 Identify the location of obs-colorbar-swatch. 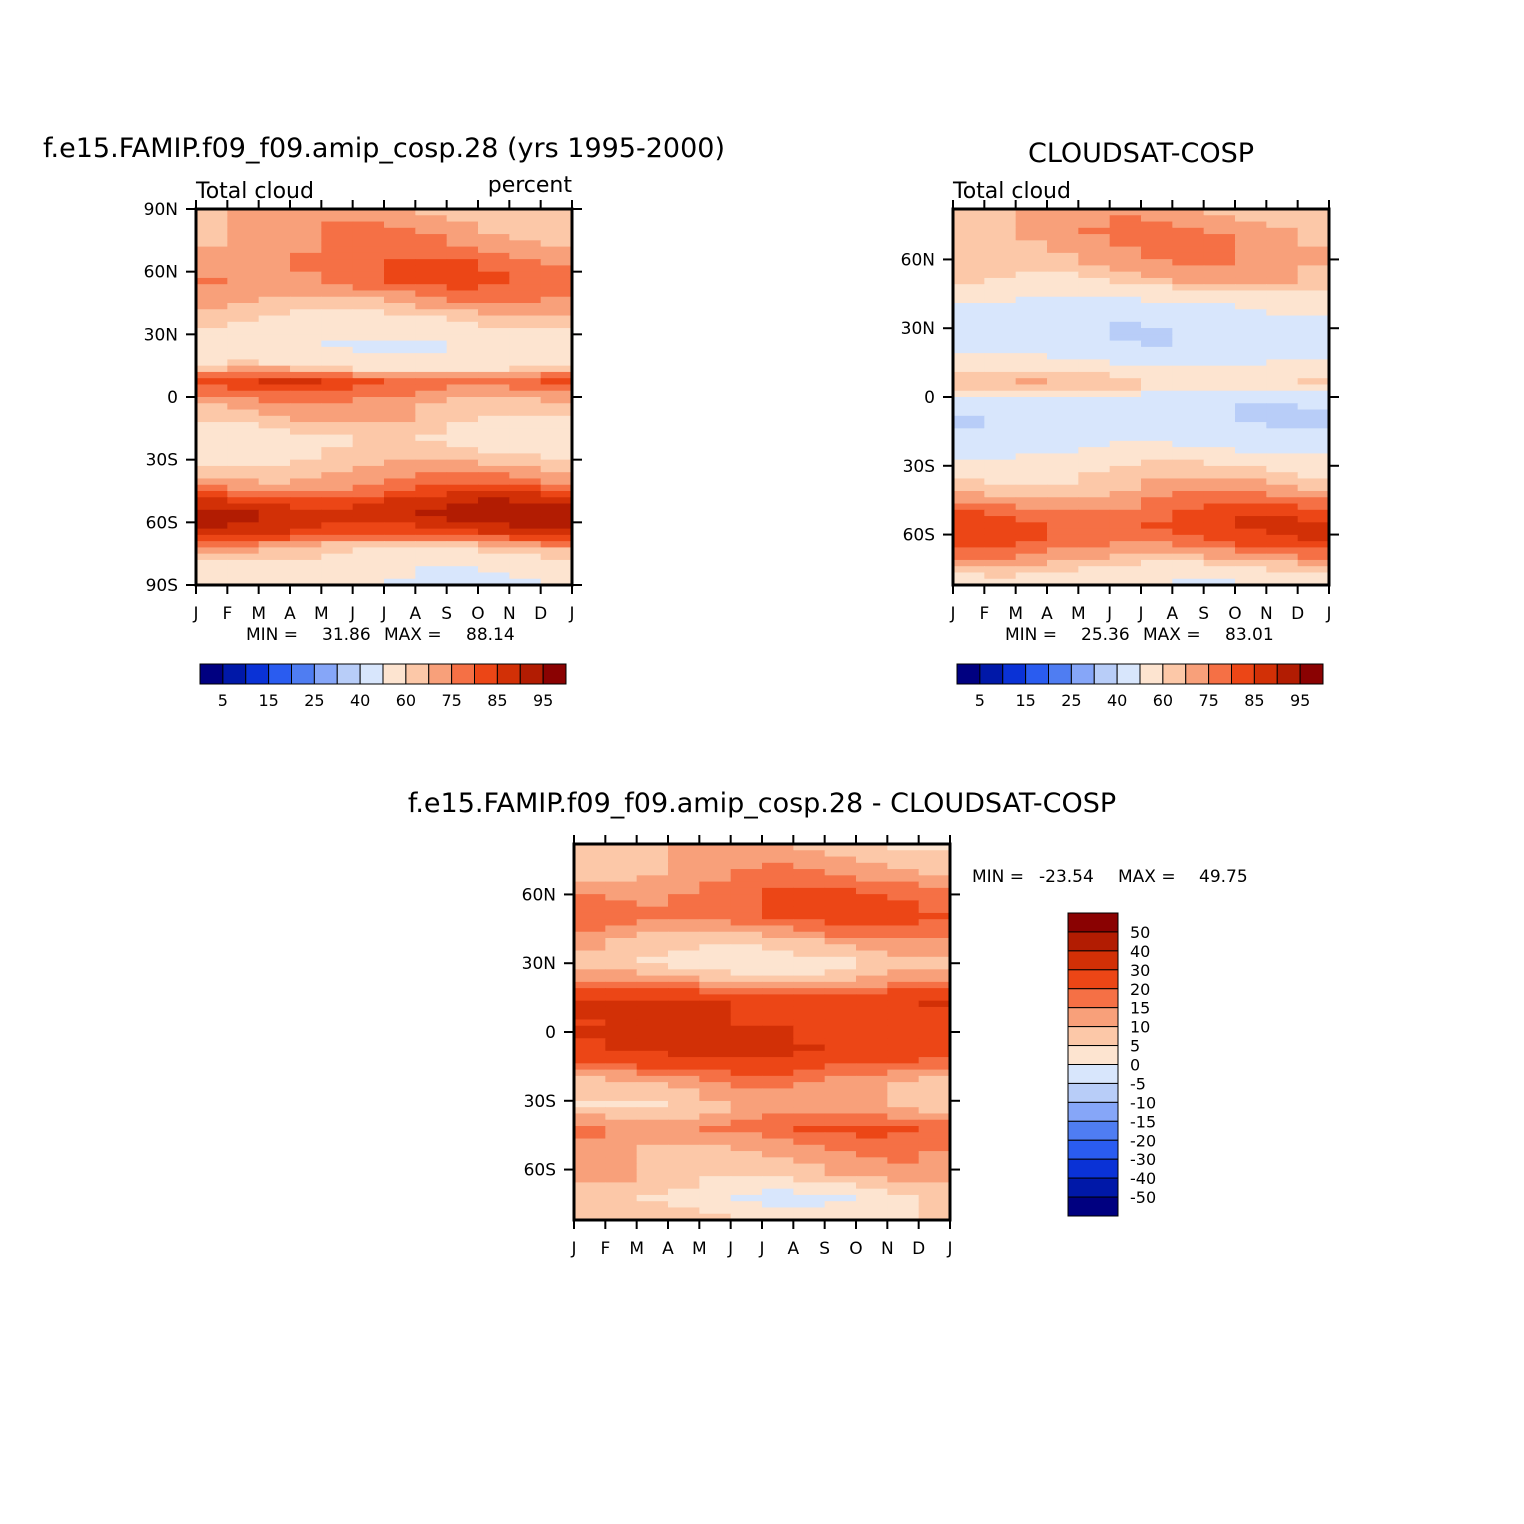
(1082, 674).